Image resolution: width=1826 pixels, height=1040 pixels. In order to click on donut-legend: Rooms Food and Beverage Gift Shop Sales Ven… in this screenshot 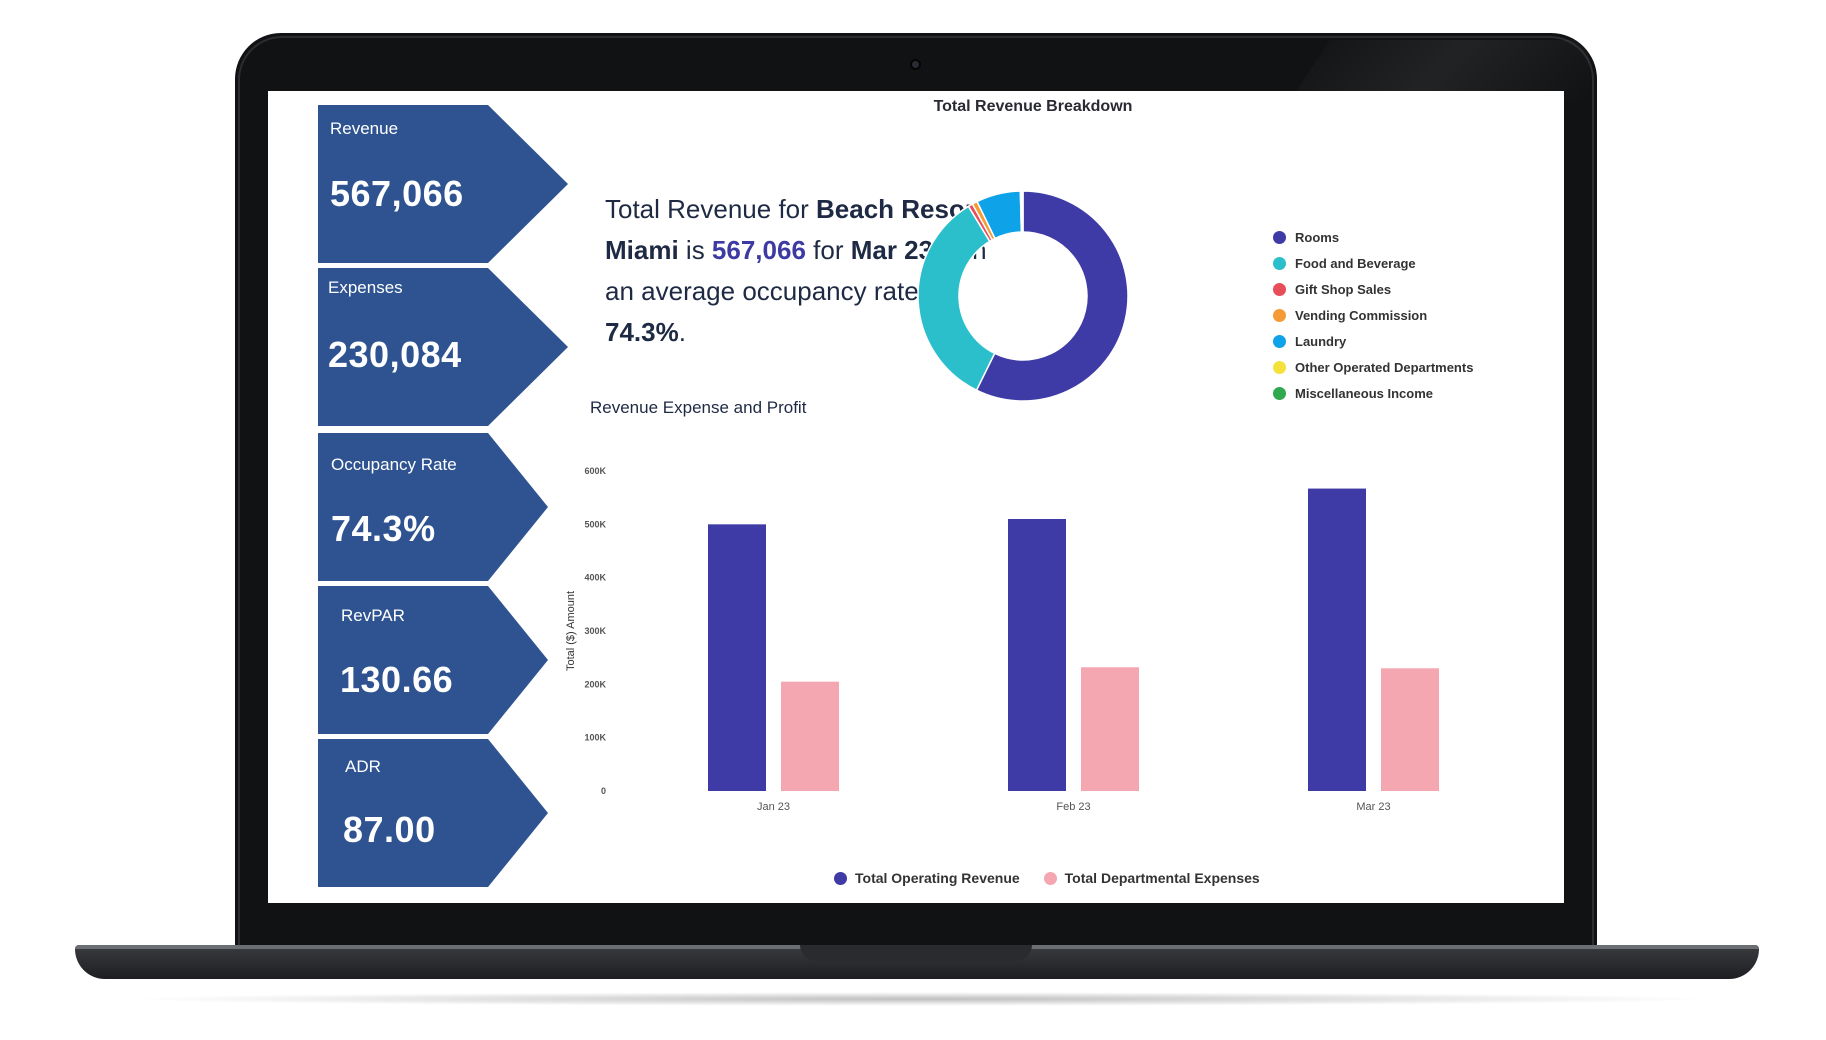, I will do `click(1373, 315)`.